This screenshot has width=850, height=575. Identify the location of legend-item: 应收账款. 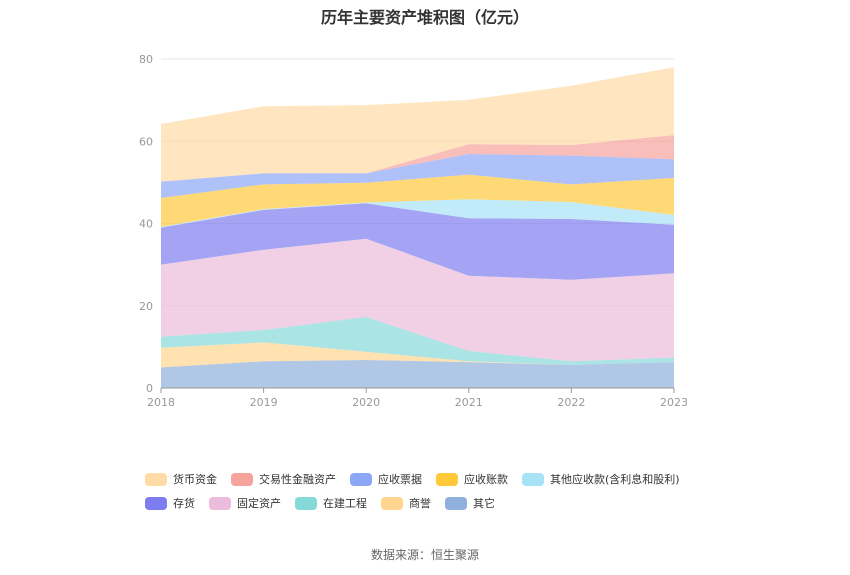
(472, 479).